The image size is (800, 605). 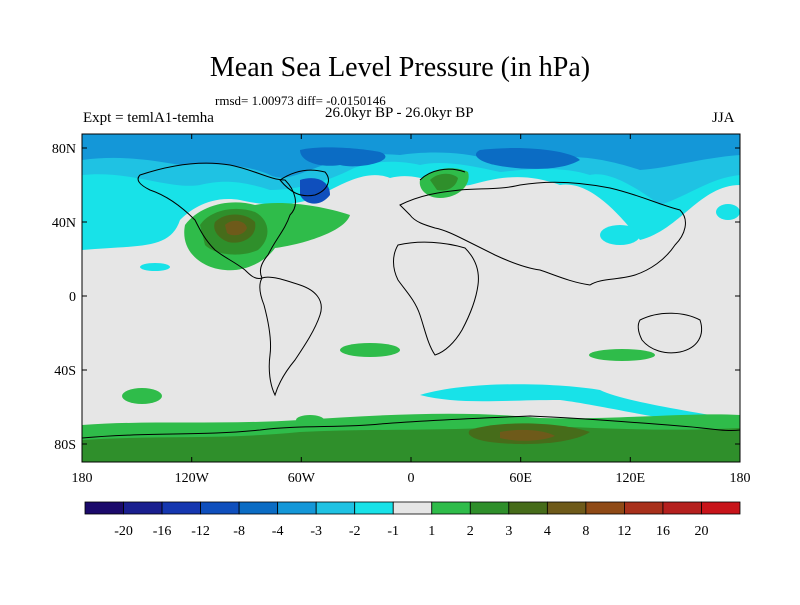 I want to click on lat-tick-label: 40N, so click(x=64, y=223).